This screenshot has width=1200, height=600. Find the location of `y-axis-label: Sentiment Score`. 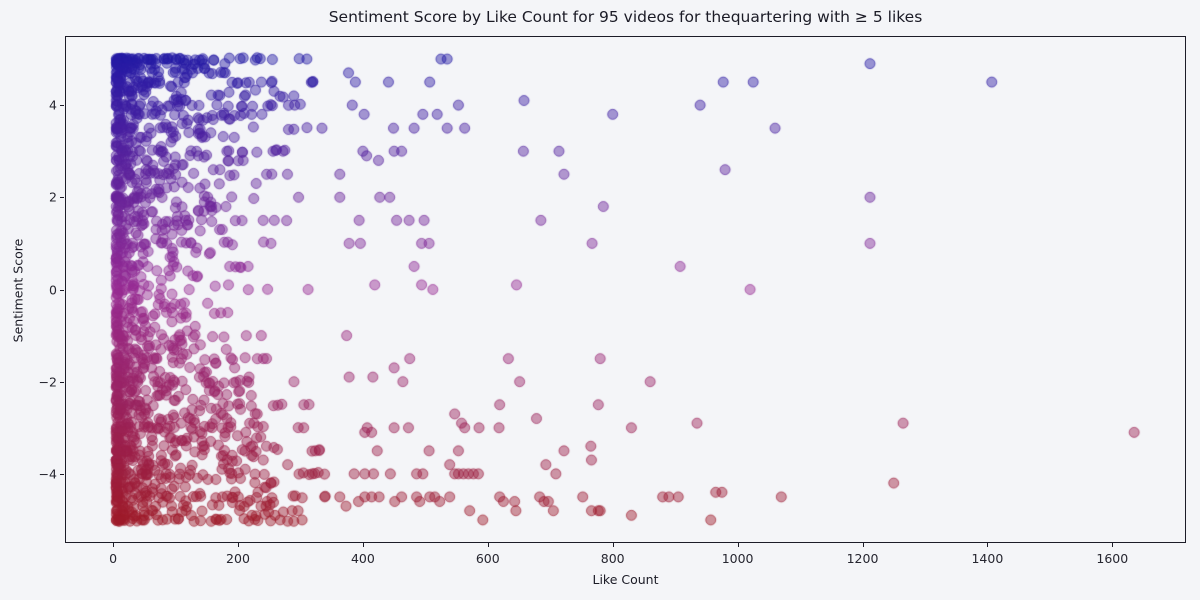

y-axis-label: Sentiment Score is located at coordinates (18, 290).